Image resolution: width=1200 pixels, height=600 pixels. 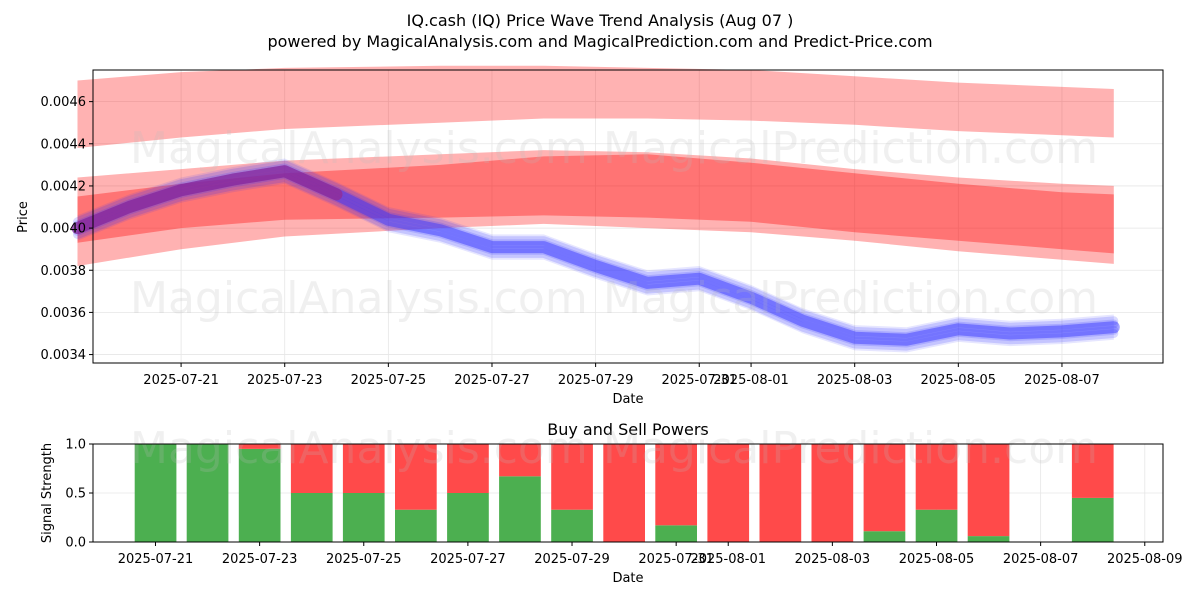 What do you see at coordinates (628, 429) in the screenshot?
I see `signal-panel-title: Buy and Sell Powers` at bounding box center [628, 429].